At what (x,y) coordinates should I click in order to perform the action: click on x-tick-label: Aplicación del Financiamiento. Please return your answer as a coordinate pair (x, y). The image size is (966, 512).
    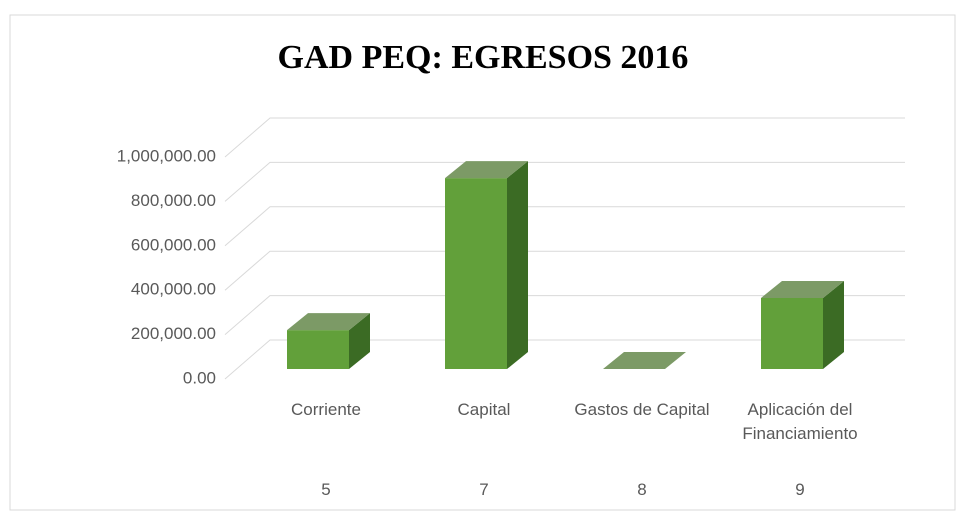
    Looking at the image, I should click on (800, 421).